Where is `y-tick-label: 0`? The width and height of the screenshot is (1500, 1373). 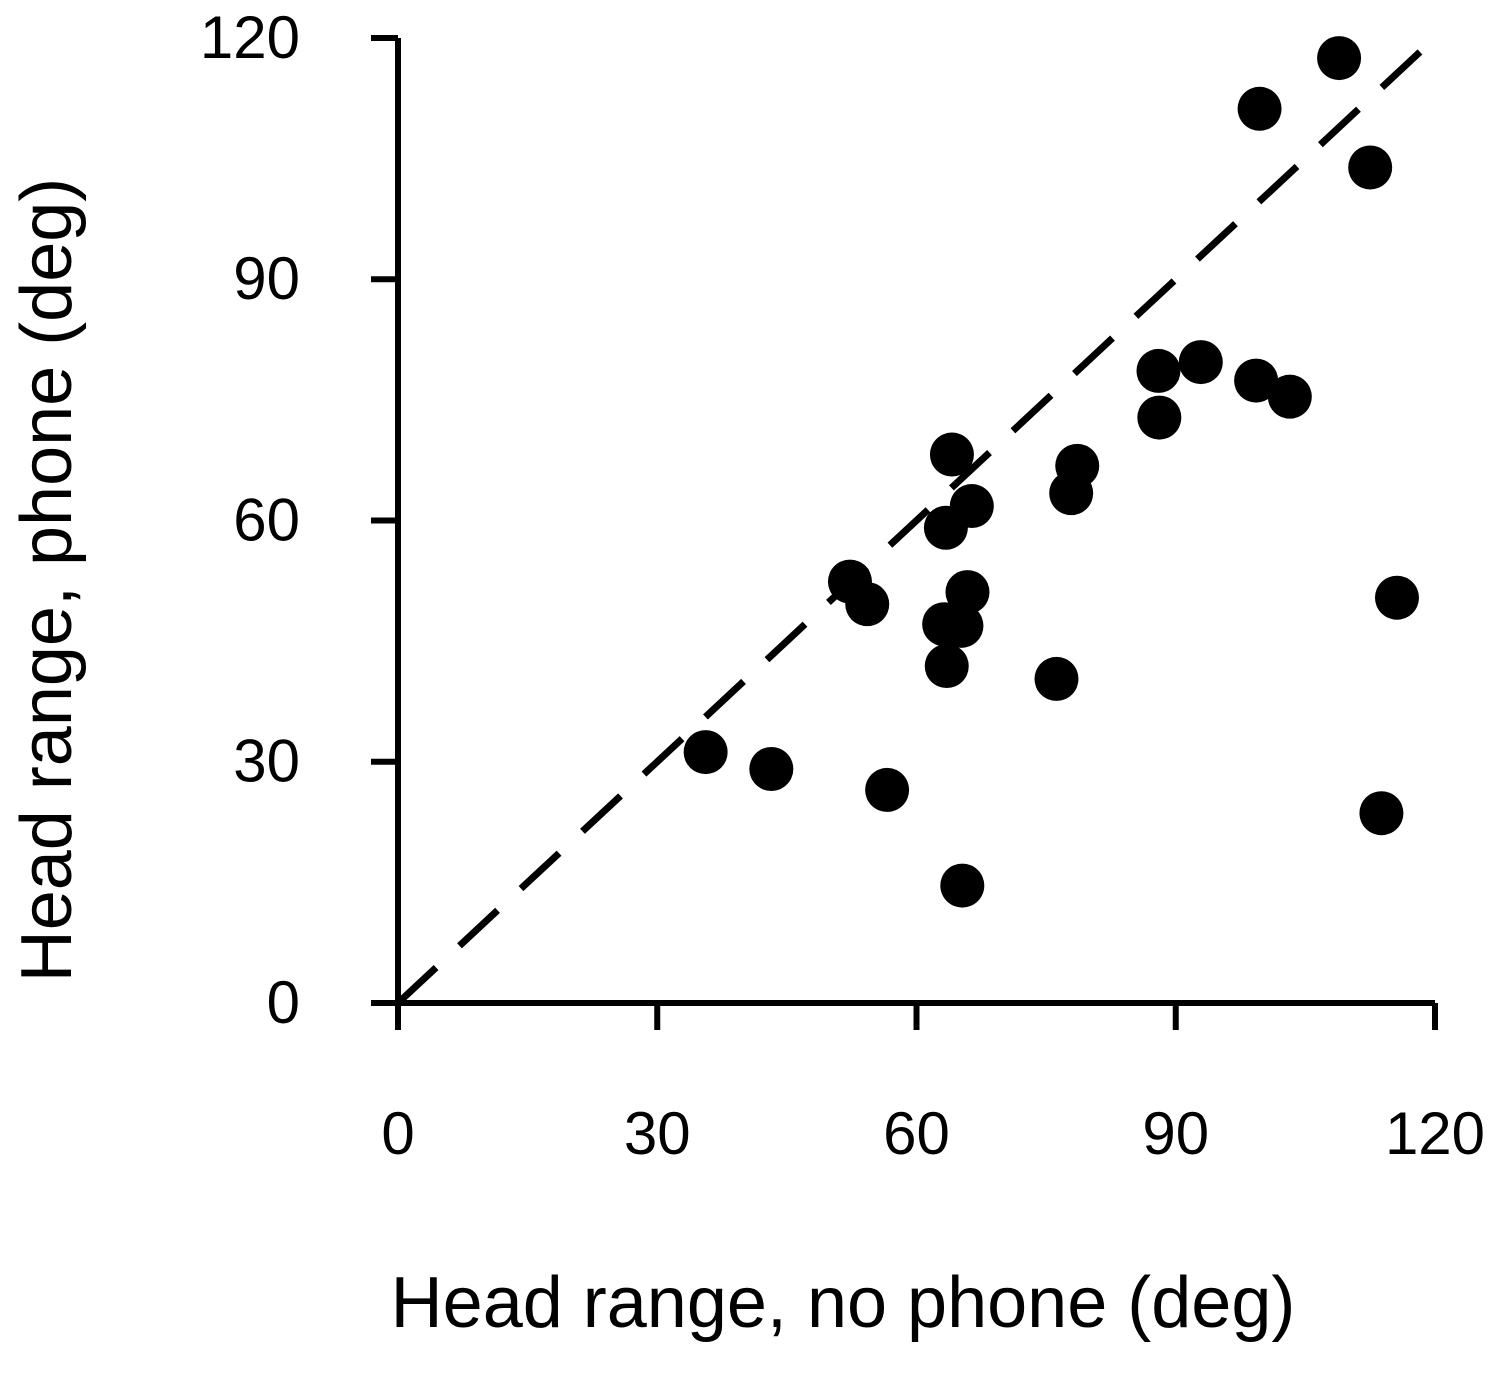 y-tick-label: 0 is located at coordinates (283, 1002).